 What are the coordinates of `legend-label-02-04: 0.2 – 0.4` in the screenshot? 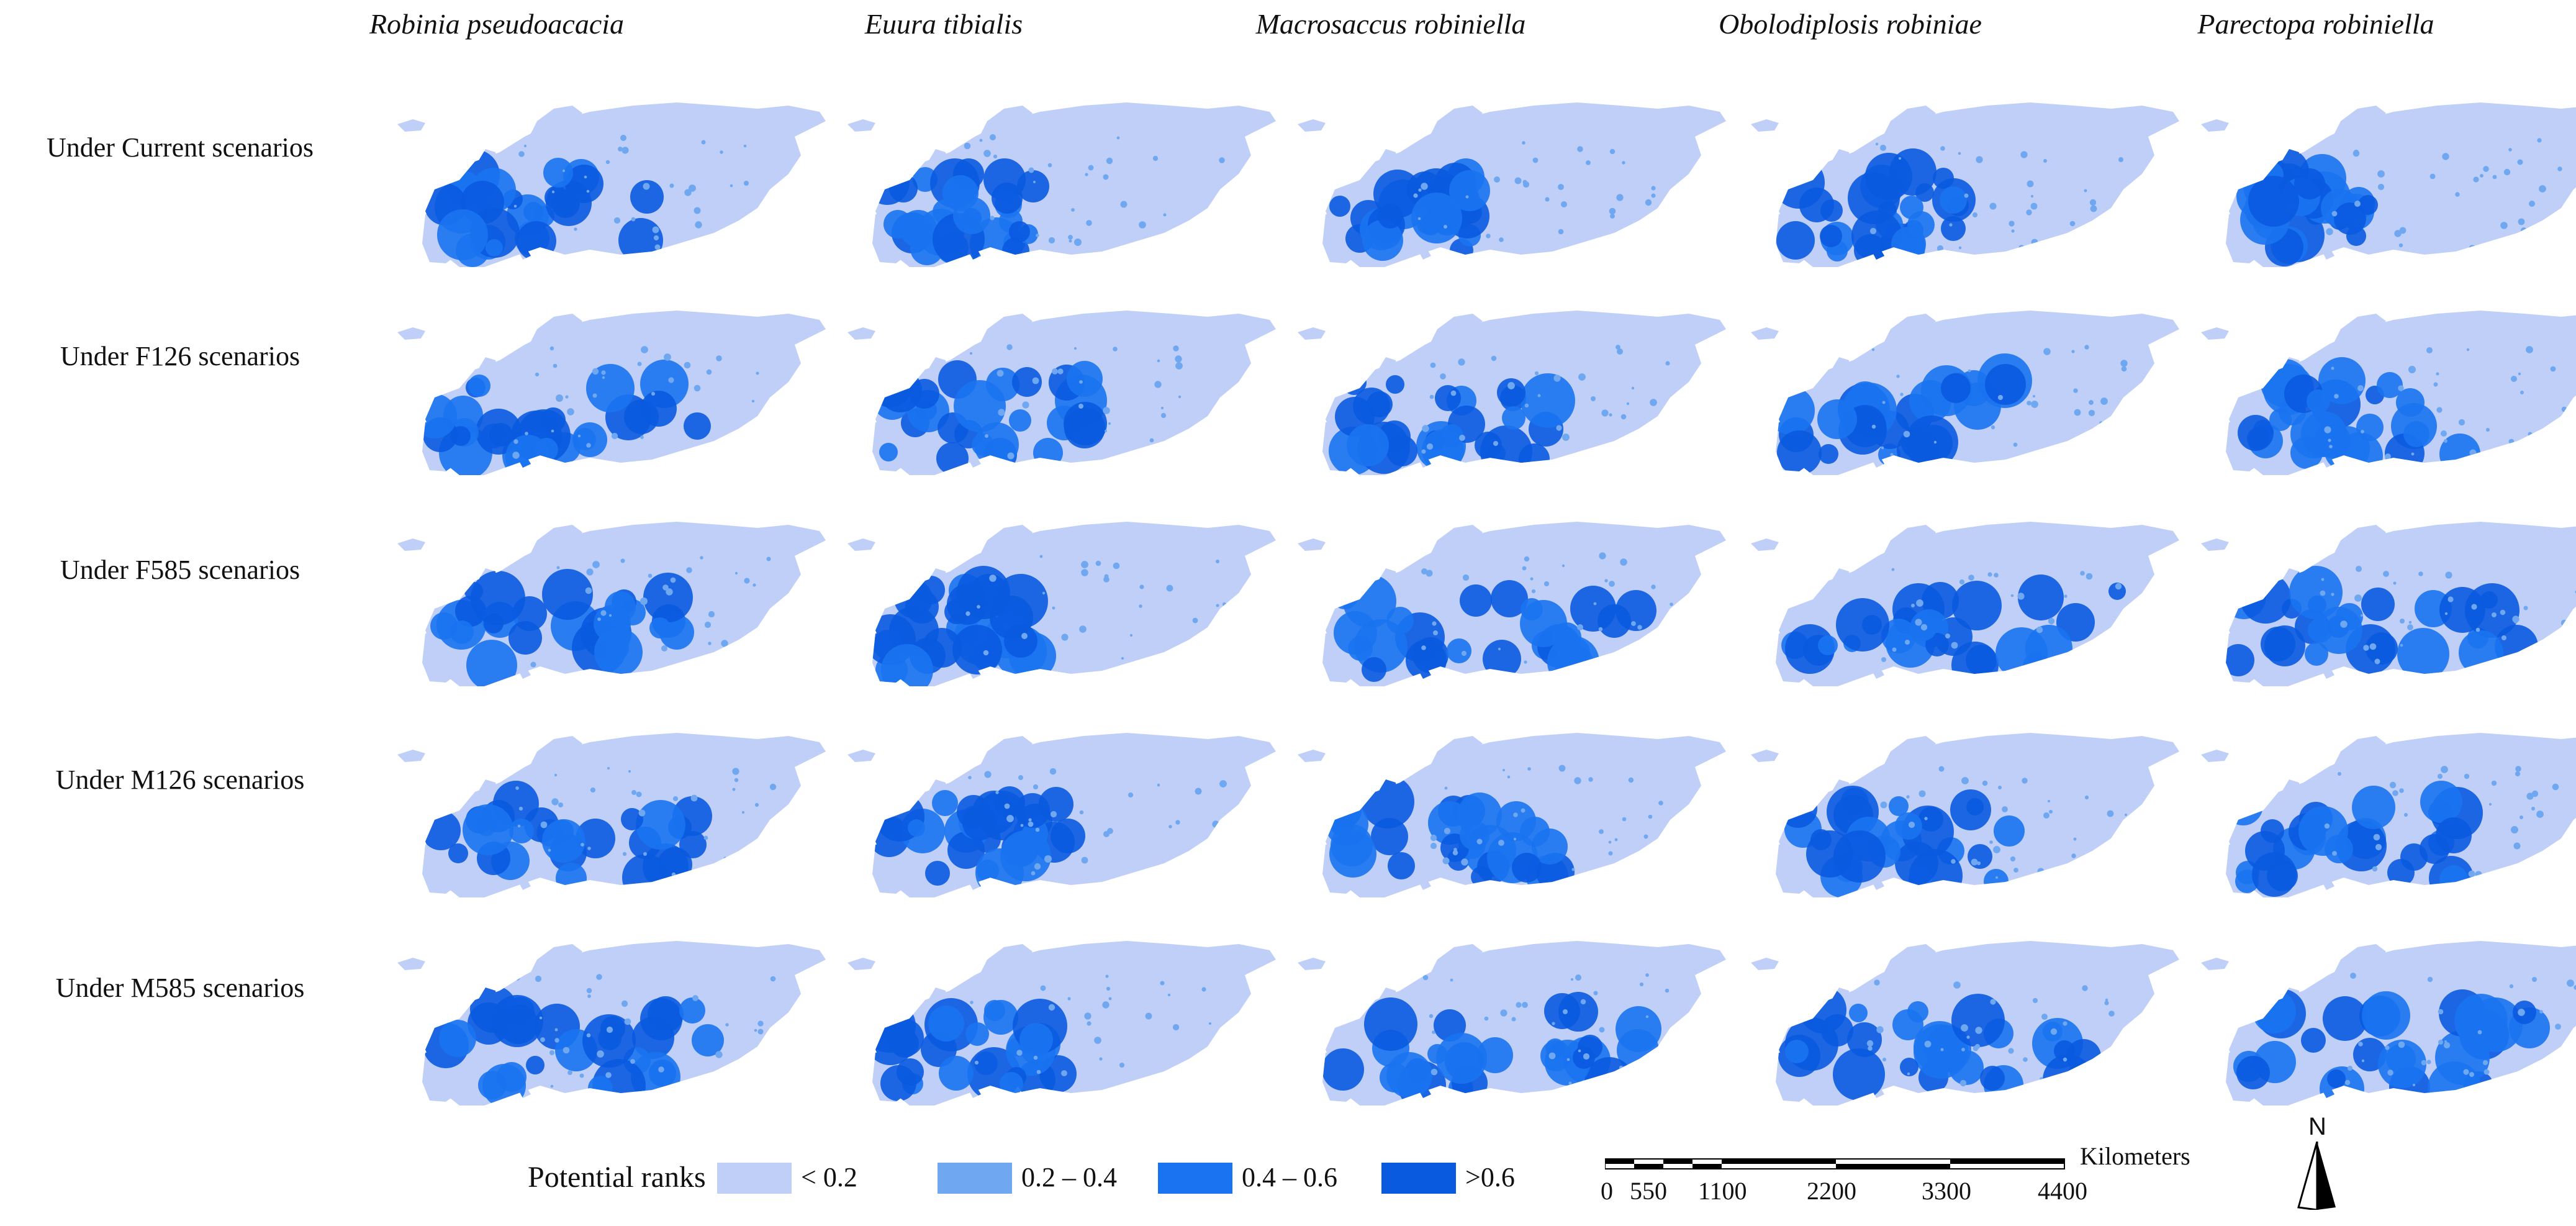 It's located at (1069, 1177).